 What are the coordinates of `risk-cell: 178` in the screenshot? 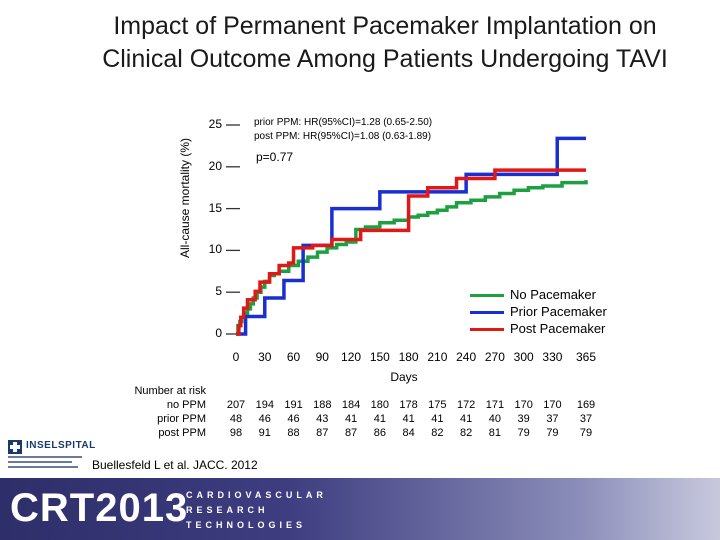 It's located at (408, 405).